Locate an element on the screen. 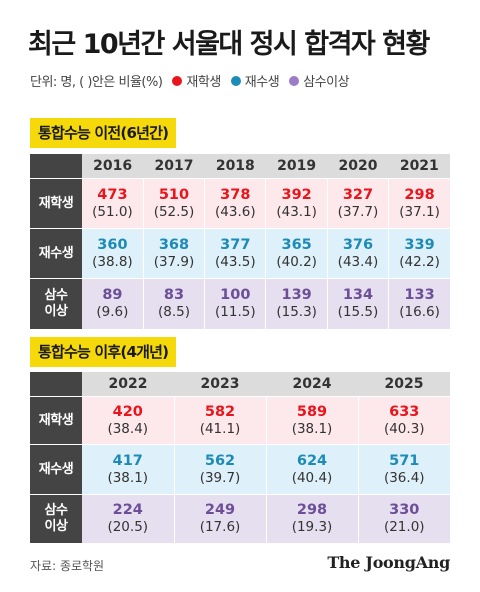  ratio-label: (38.1) is located at coordinates (128, 477).